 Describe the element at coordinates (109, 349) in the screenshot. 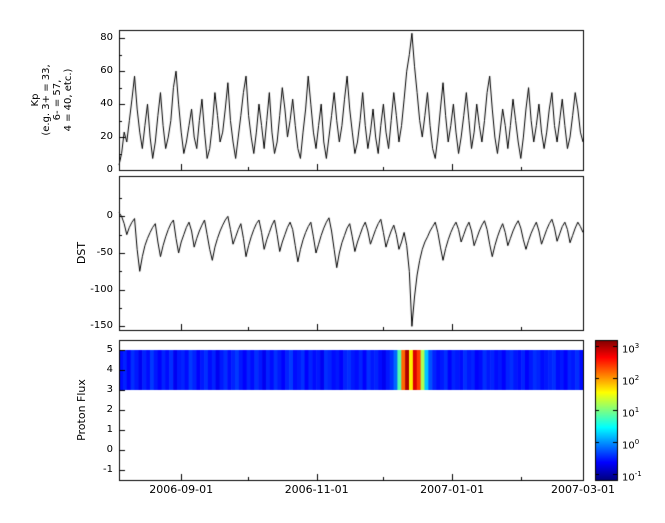

I see `y-tick-label: 5` at that location.